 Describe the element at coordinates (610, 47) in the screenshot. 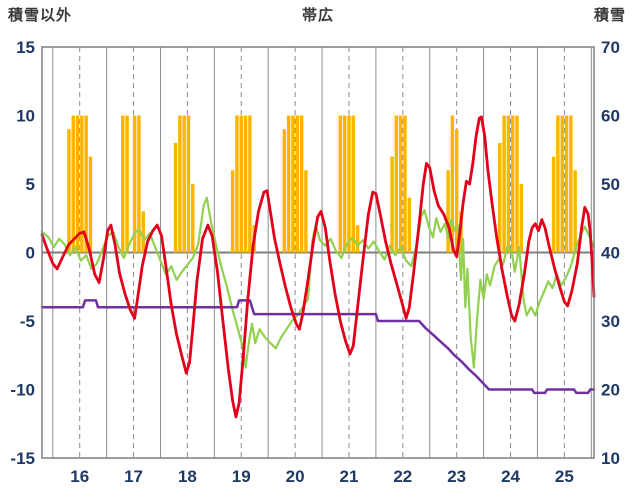

I see `right-axis-tick: 70` at that location.